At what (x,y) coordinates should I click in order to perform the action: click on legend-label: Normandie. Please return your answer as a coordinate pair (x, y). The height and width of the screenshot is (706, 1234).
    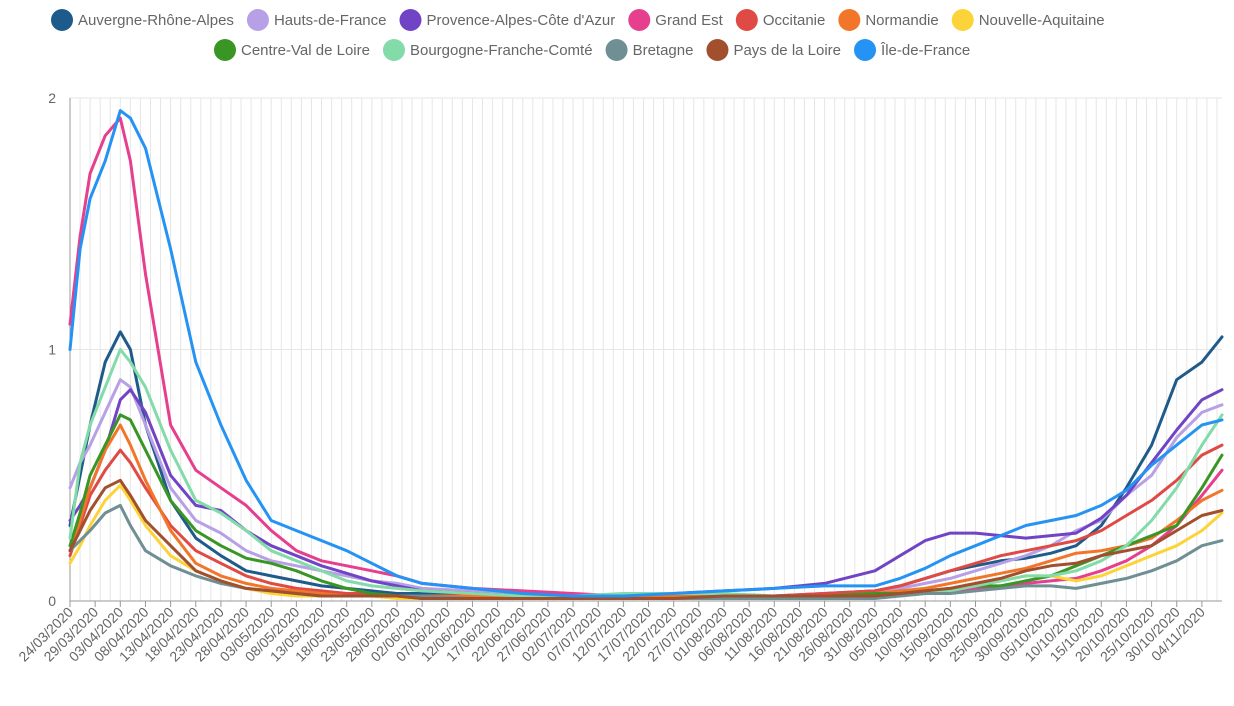
    Looking at the image, I should click on (901, 20).